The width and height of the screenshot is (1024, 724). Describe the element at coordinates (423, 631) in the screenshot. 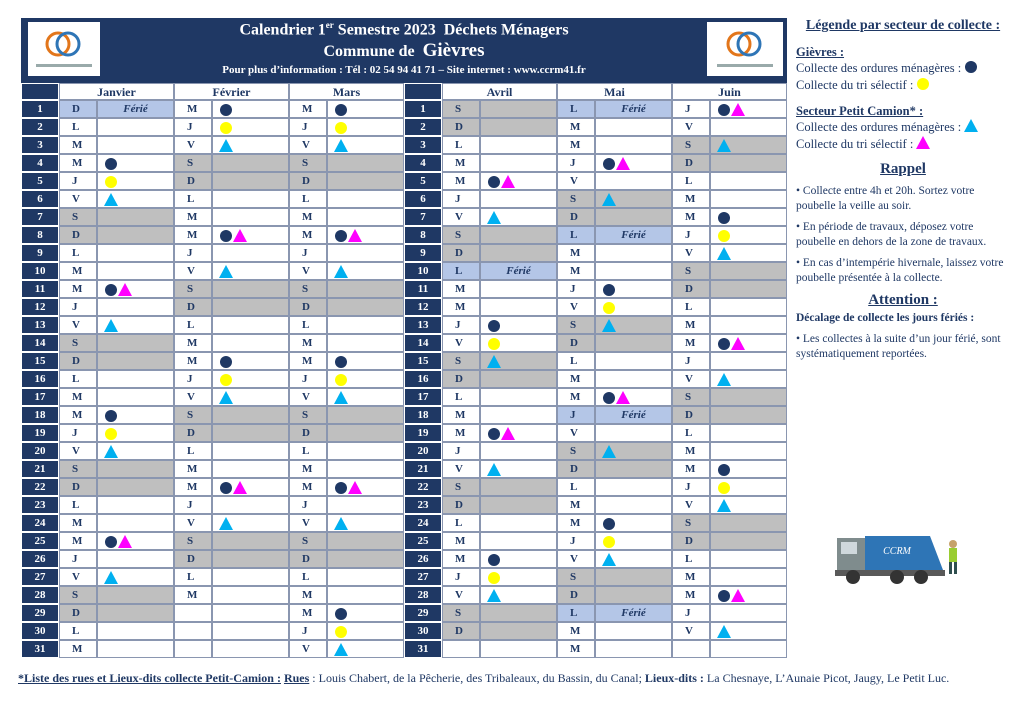

I see `day-number: 30` at that location.